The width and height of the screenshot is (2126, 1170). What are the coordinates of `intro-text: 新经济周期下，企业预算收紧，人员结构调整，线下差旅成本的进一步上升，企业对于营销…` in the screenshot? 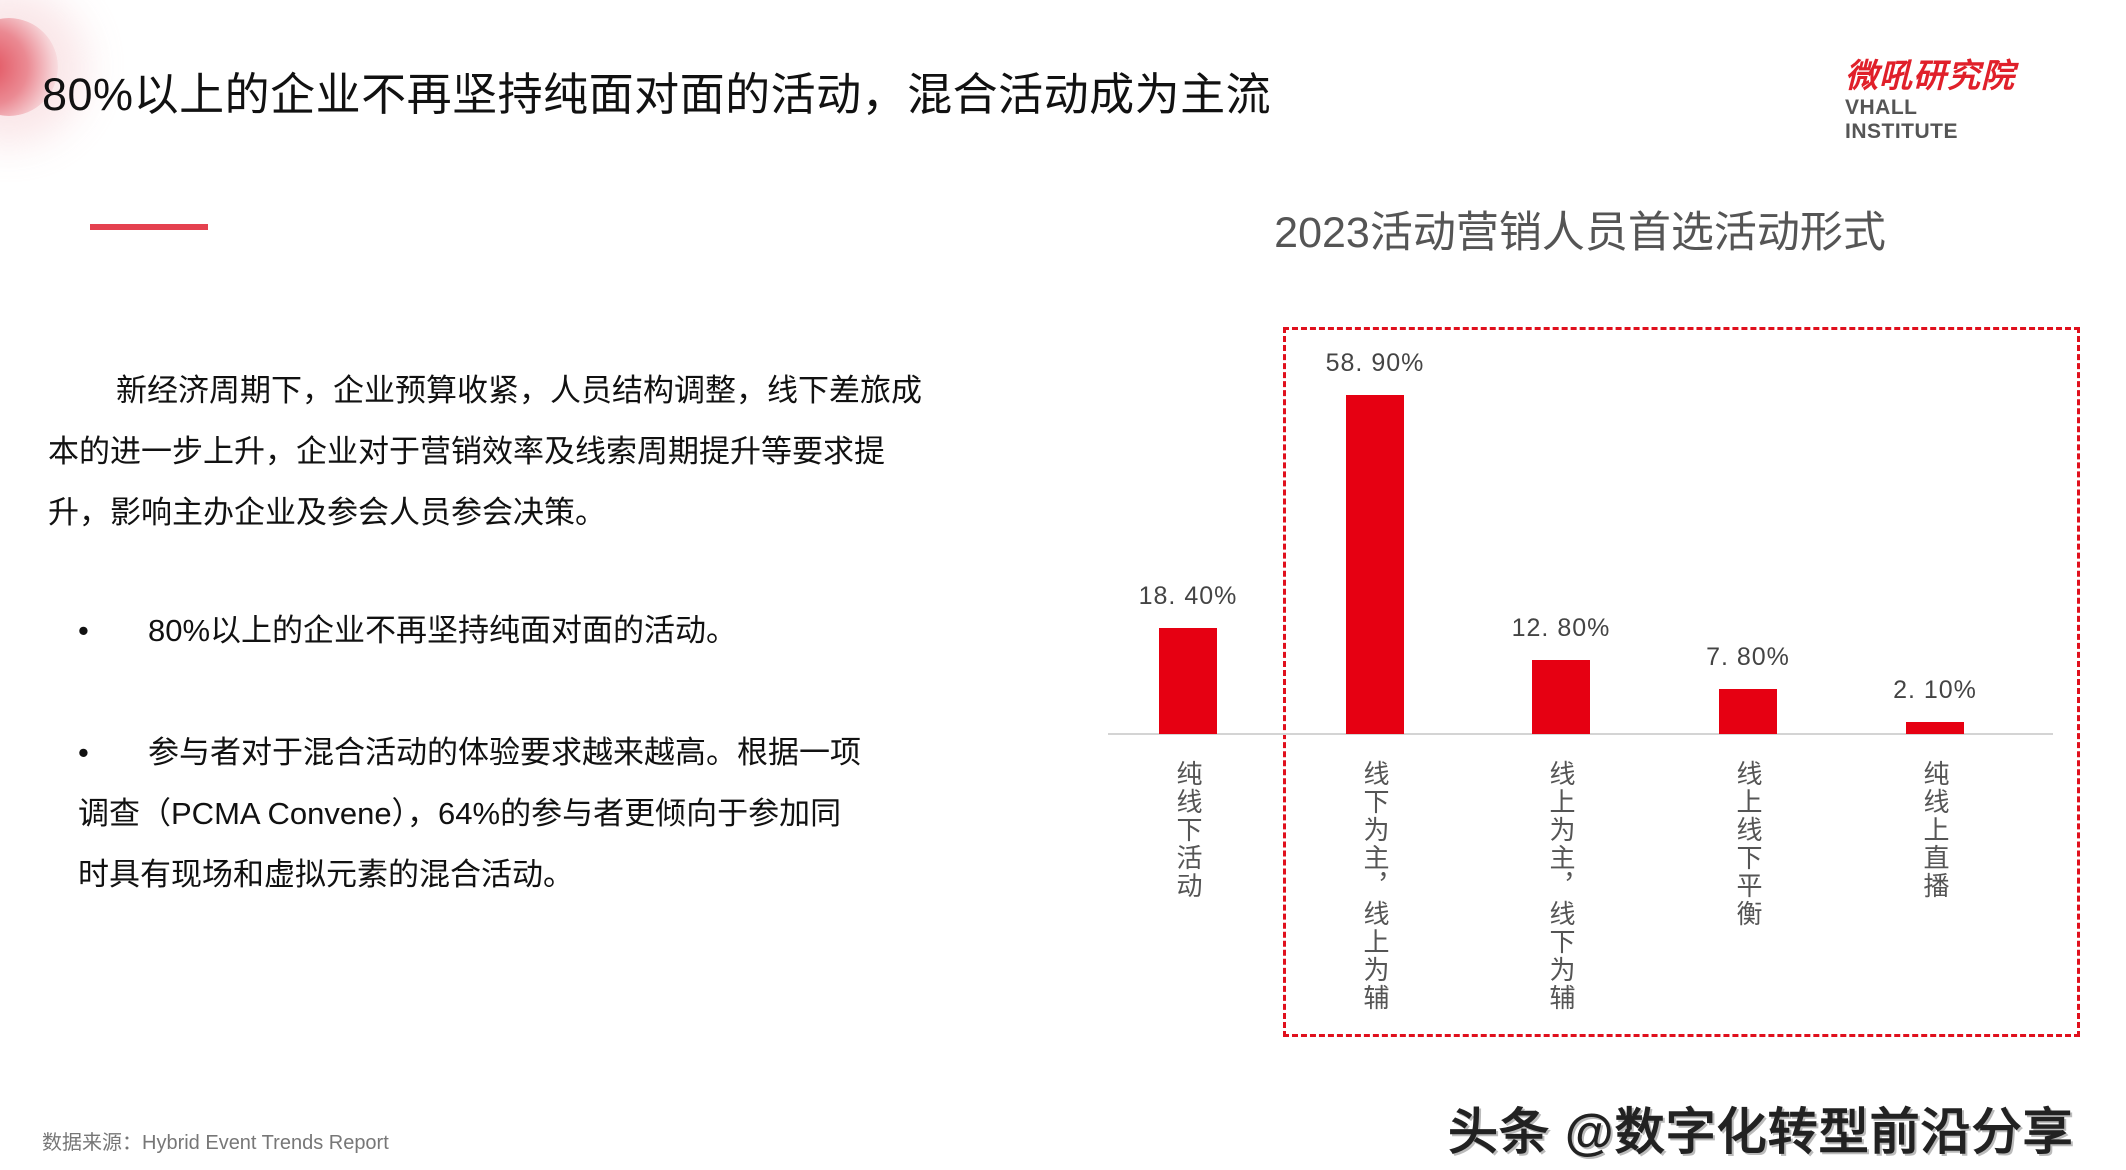 It's located at (485, 451).